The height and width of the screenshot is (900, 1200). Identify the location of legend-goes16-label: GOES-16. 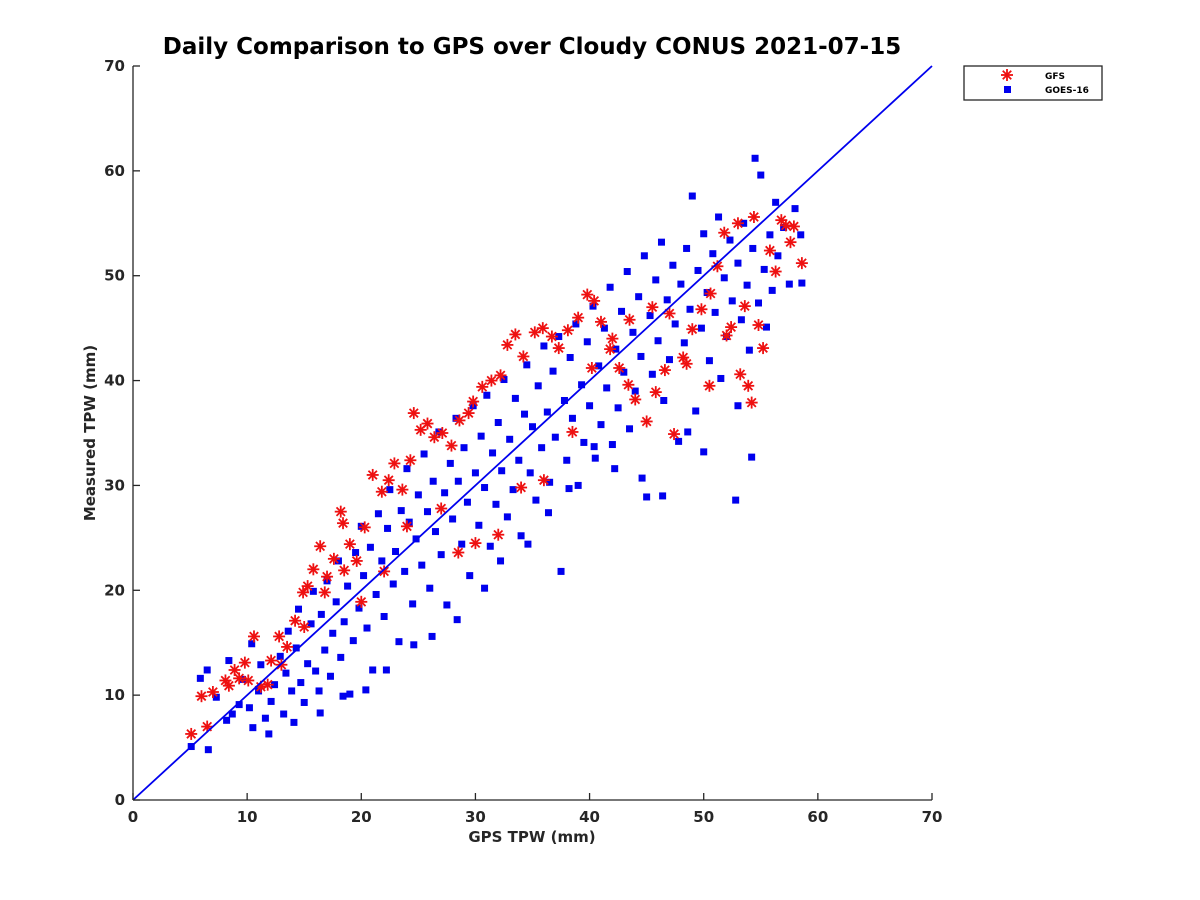
(1067, 91).